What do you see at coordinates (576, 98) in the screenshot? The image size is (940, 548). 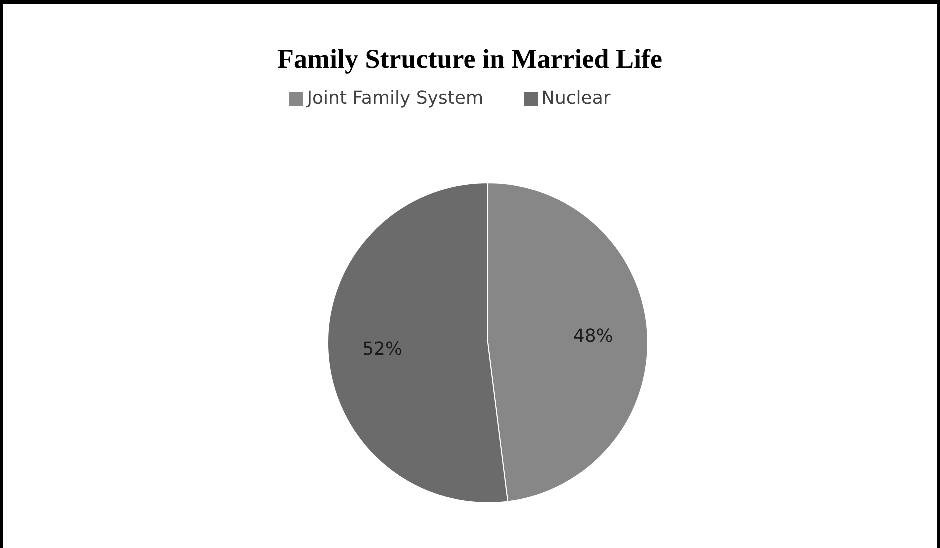 I see `legend-label: Nuclear` at bounding box center [576, 98].